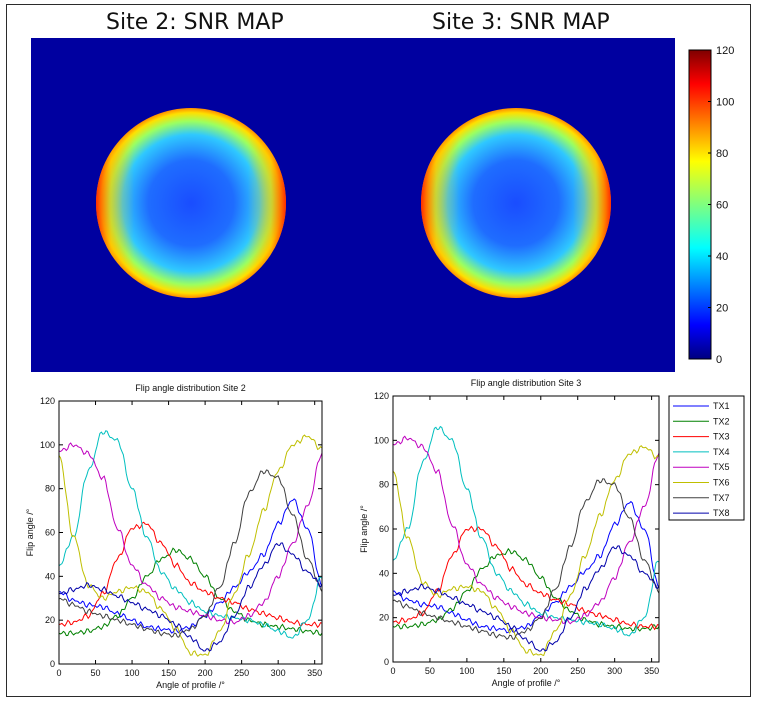 Image resolution: width=759 pixels, height=702 pixels. Describe the element at coordinates (521, 22) in the screenshot. I see `site3-map-title: Site 3: SNR MAP` at that location.